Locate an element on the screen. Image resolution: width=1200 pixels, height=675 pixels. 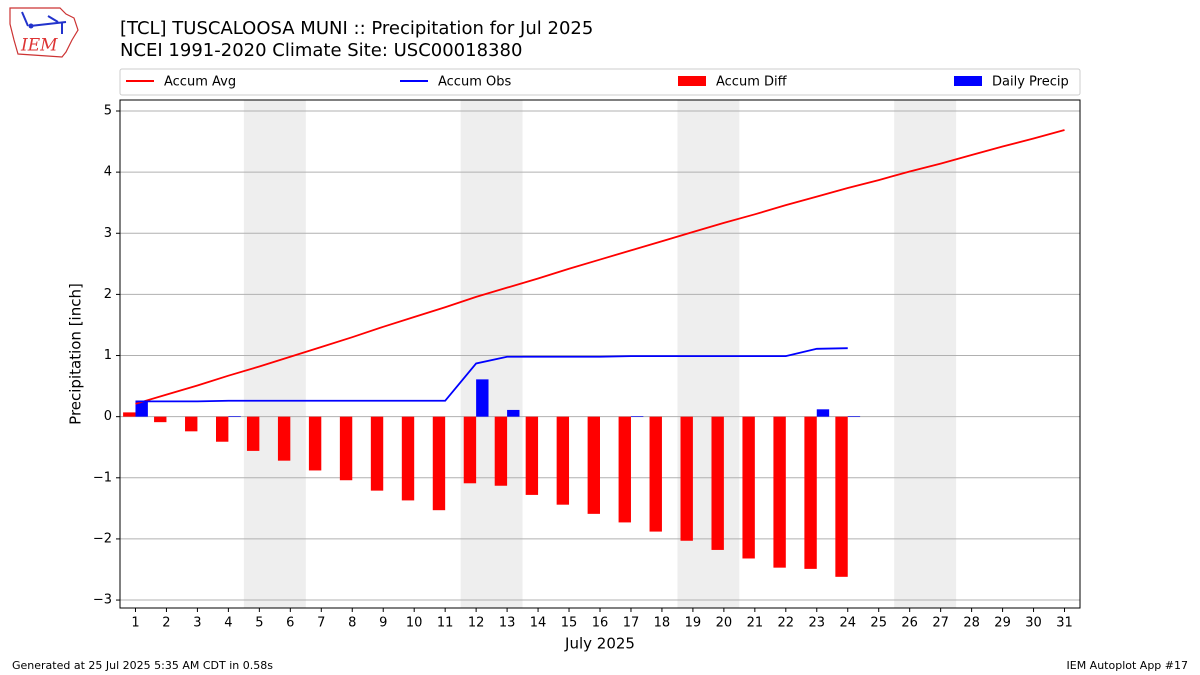
x-tick-label: 2 is located at coordinates (166, 623).